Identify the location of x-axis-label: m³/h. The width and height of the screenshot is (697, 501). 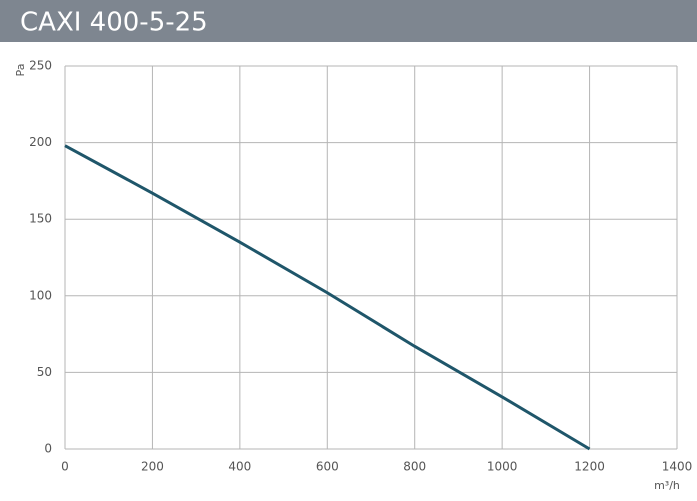
(667, 485).